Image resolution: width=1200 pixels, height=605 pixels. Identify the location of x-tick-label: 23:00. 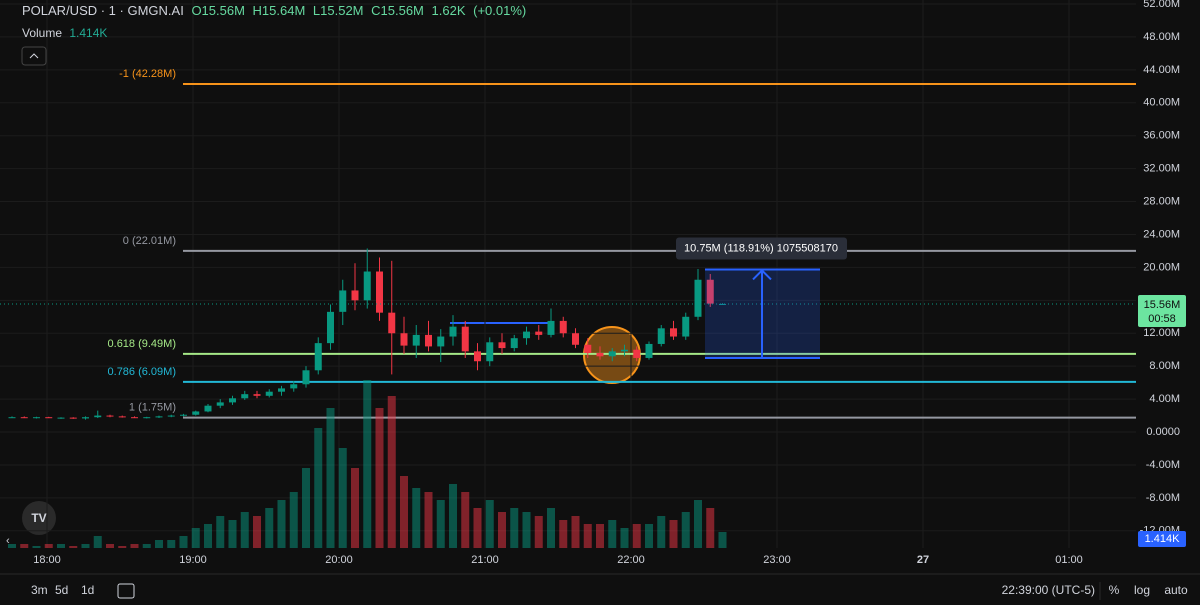
(777, 560).